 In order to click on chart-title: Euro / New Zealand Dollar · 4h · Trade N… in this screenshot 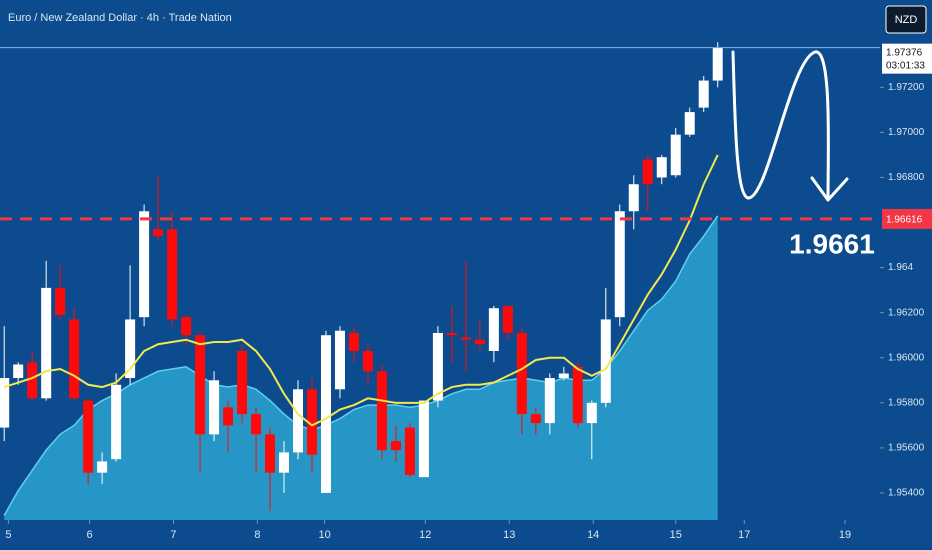, I will do `click(120, 18)`.